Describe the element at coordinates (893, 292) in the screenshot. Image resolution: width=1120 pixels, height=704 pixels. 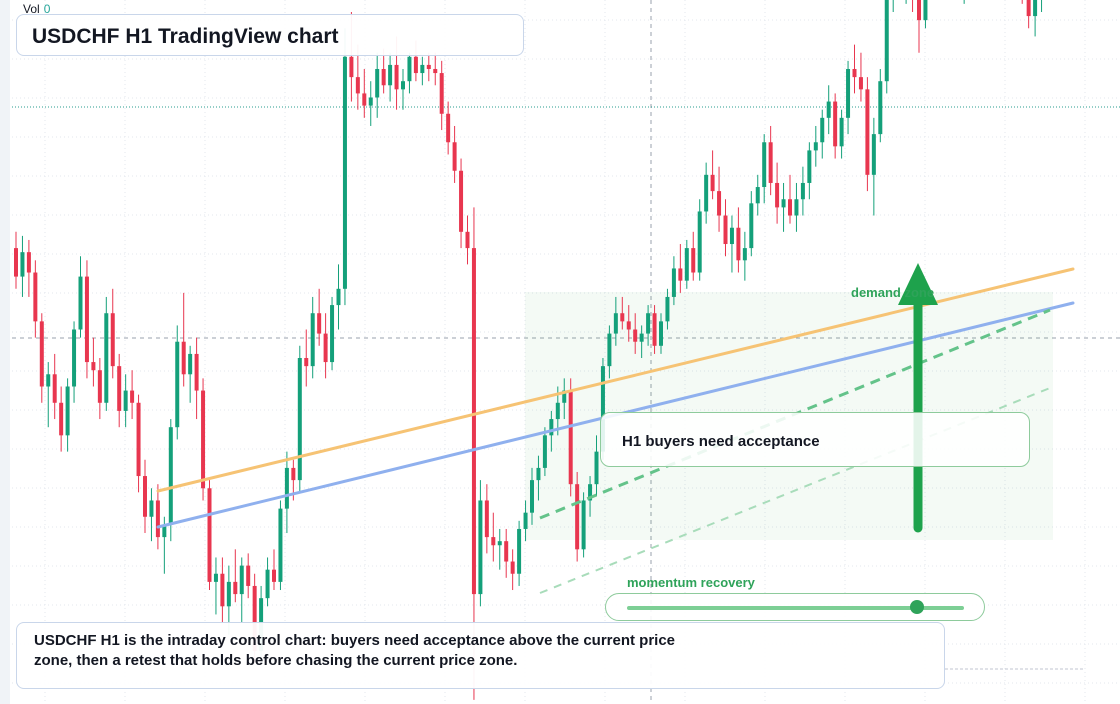
I see `demand-zone-label: demand zone` at that location.